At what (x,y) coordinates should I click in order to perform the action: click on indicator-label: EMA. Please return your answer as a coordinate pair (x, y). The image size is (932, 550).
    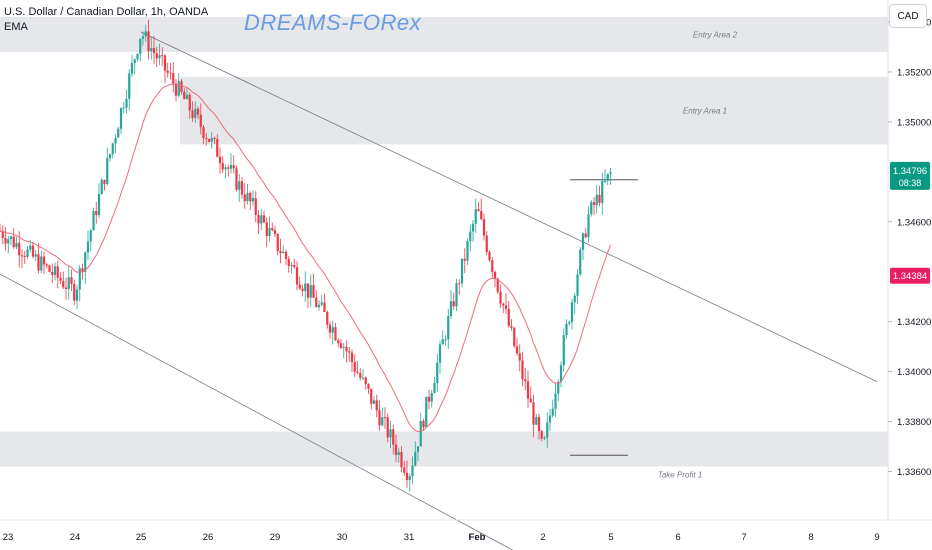
    Looking at the image, I should click on (16, 27).